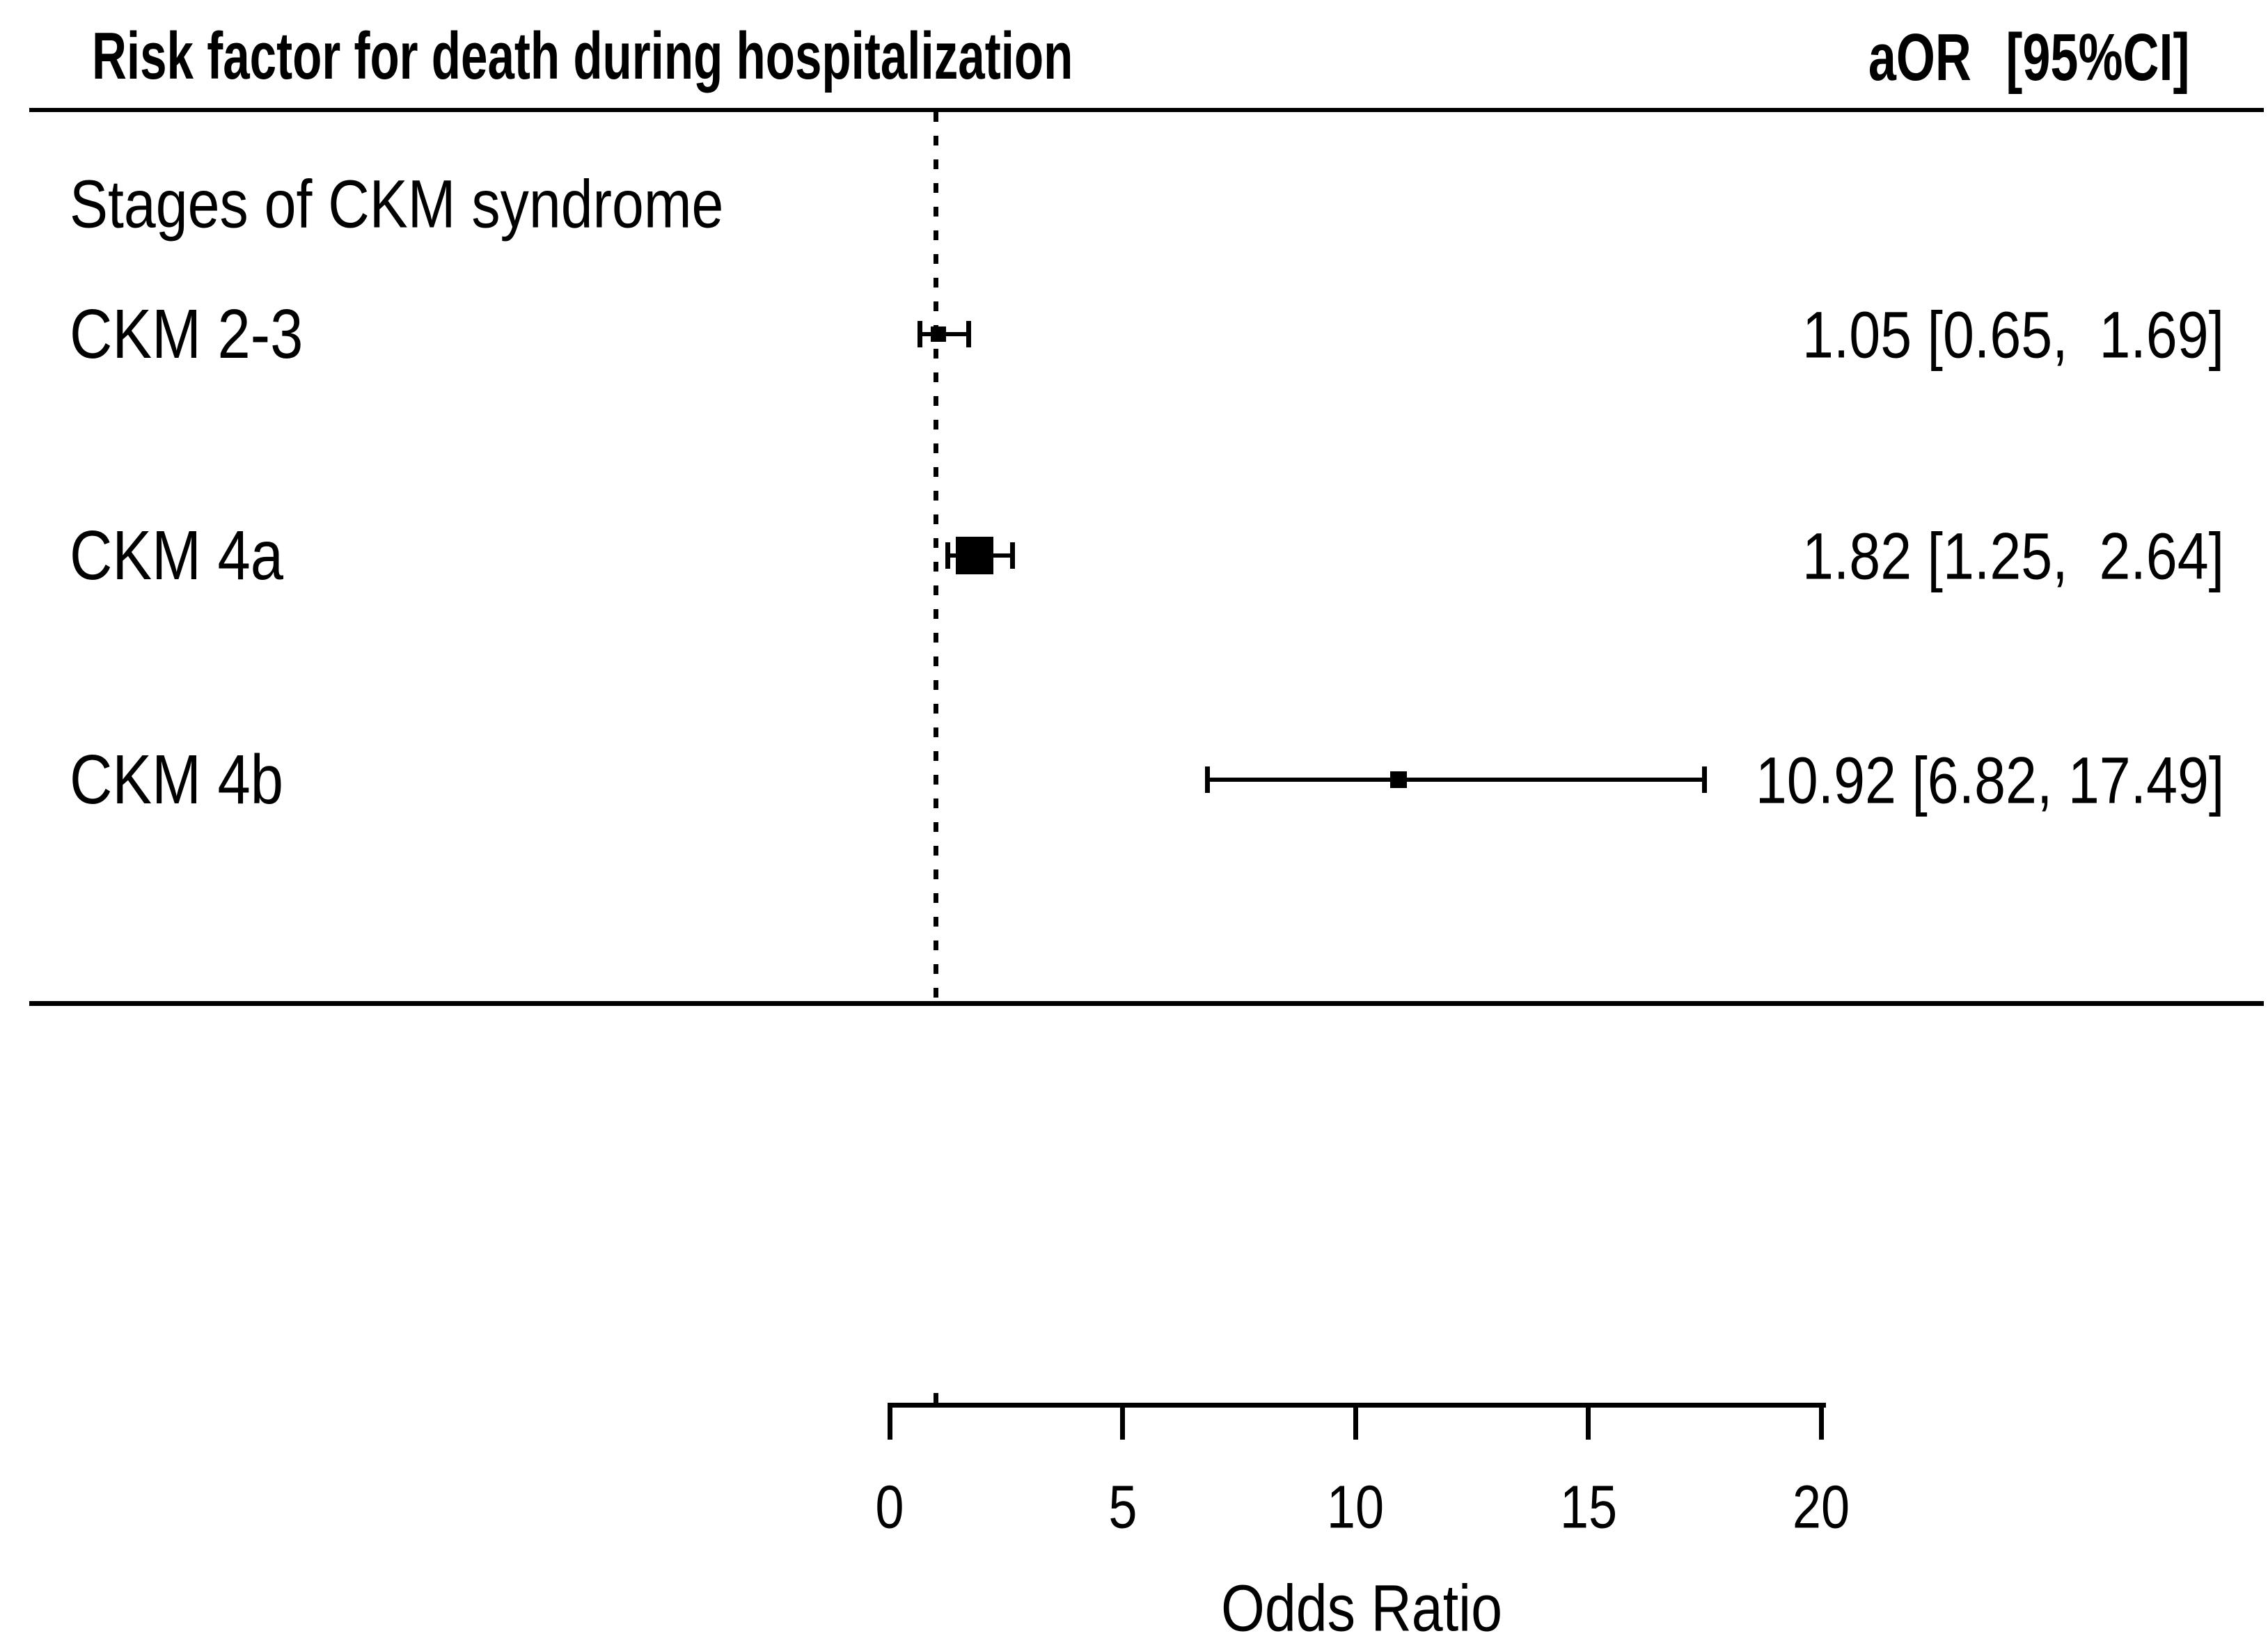  Describe the element at coordinates (936, 556) in the screenshot. I see `reference-line` at that location.